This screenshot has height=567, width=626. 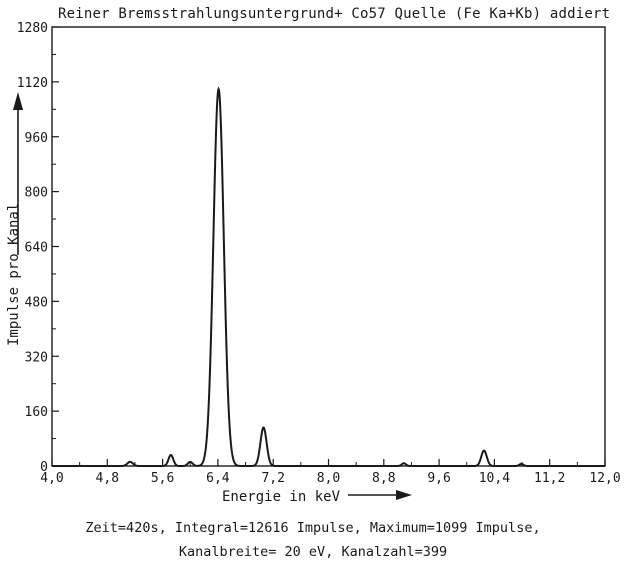 I want to click on y-tick-label: 640, so click(x=36, y=248).